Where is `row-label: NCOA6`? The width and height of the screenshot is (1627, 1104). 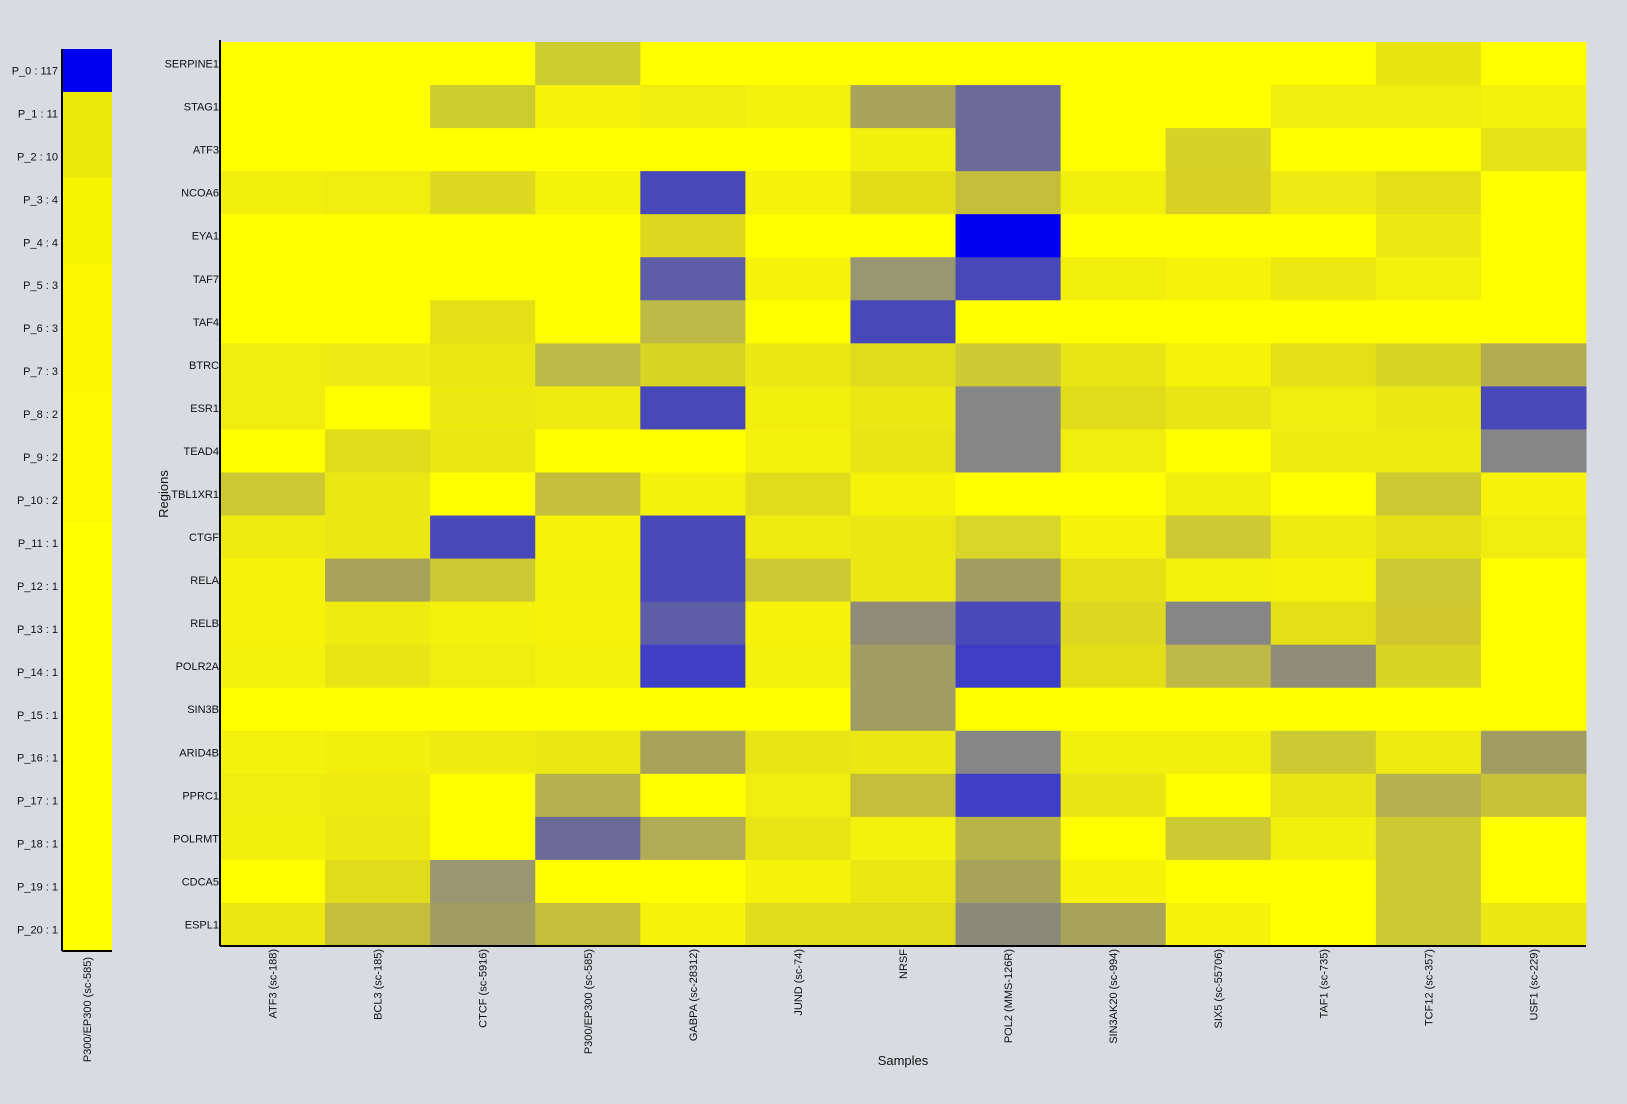 row-label: NCOA6 is located at coordinates (200, 194).